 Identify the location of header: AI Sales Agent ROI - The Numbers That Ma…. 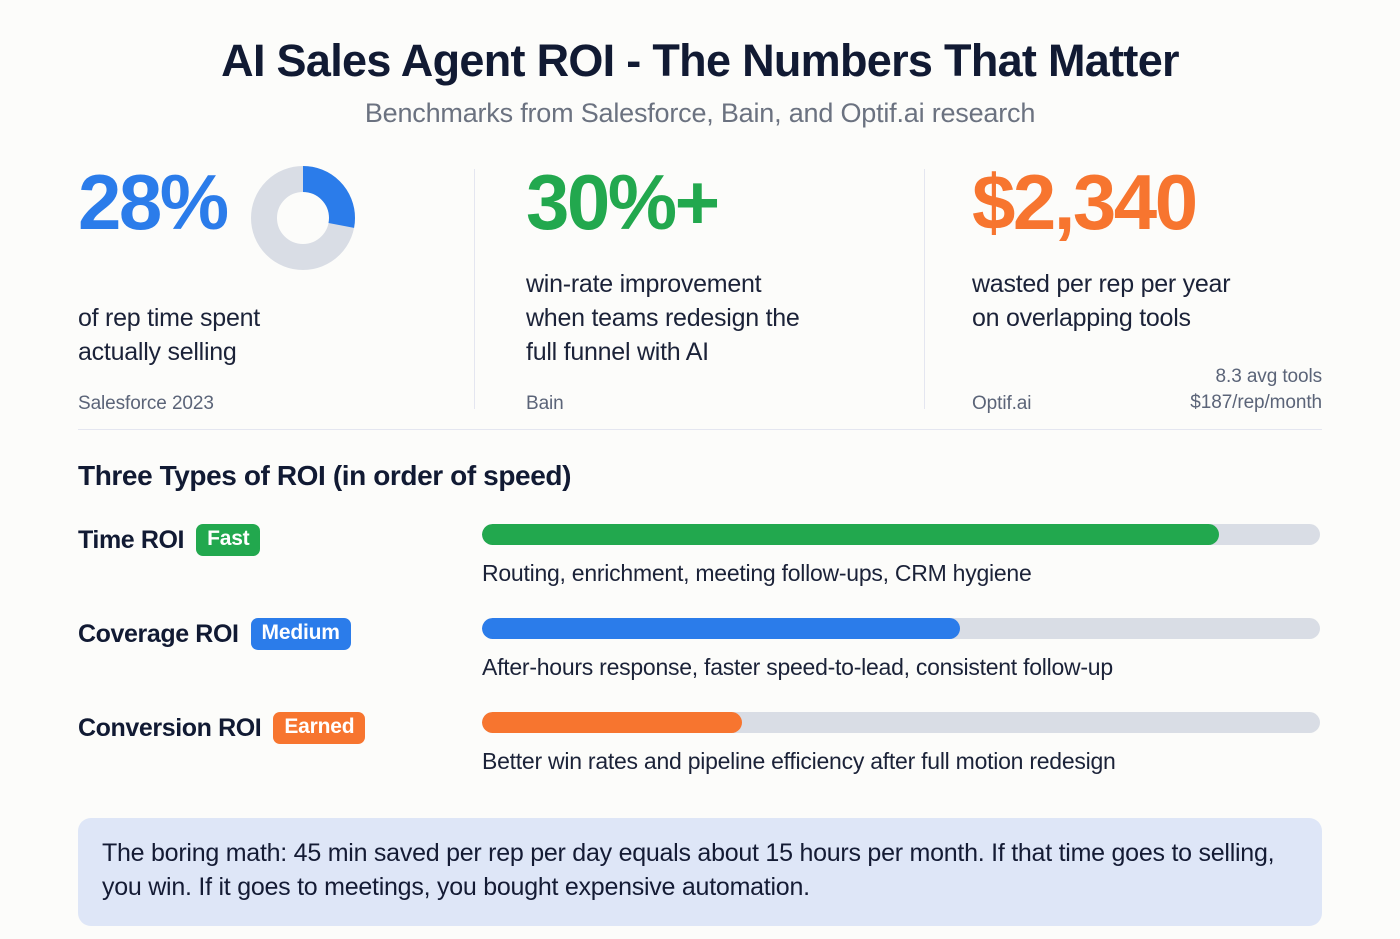
(700, 64).